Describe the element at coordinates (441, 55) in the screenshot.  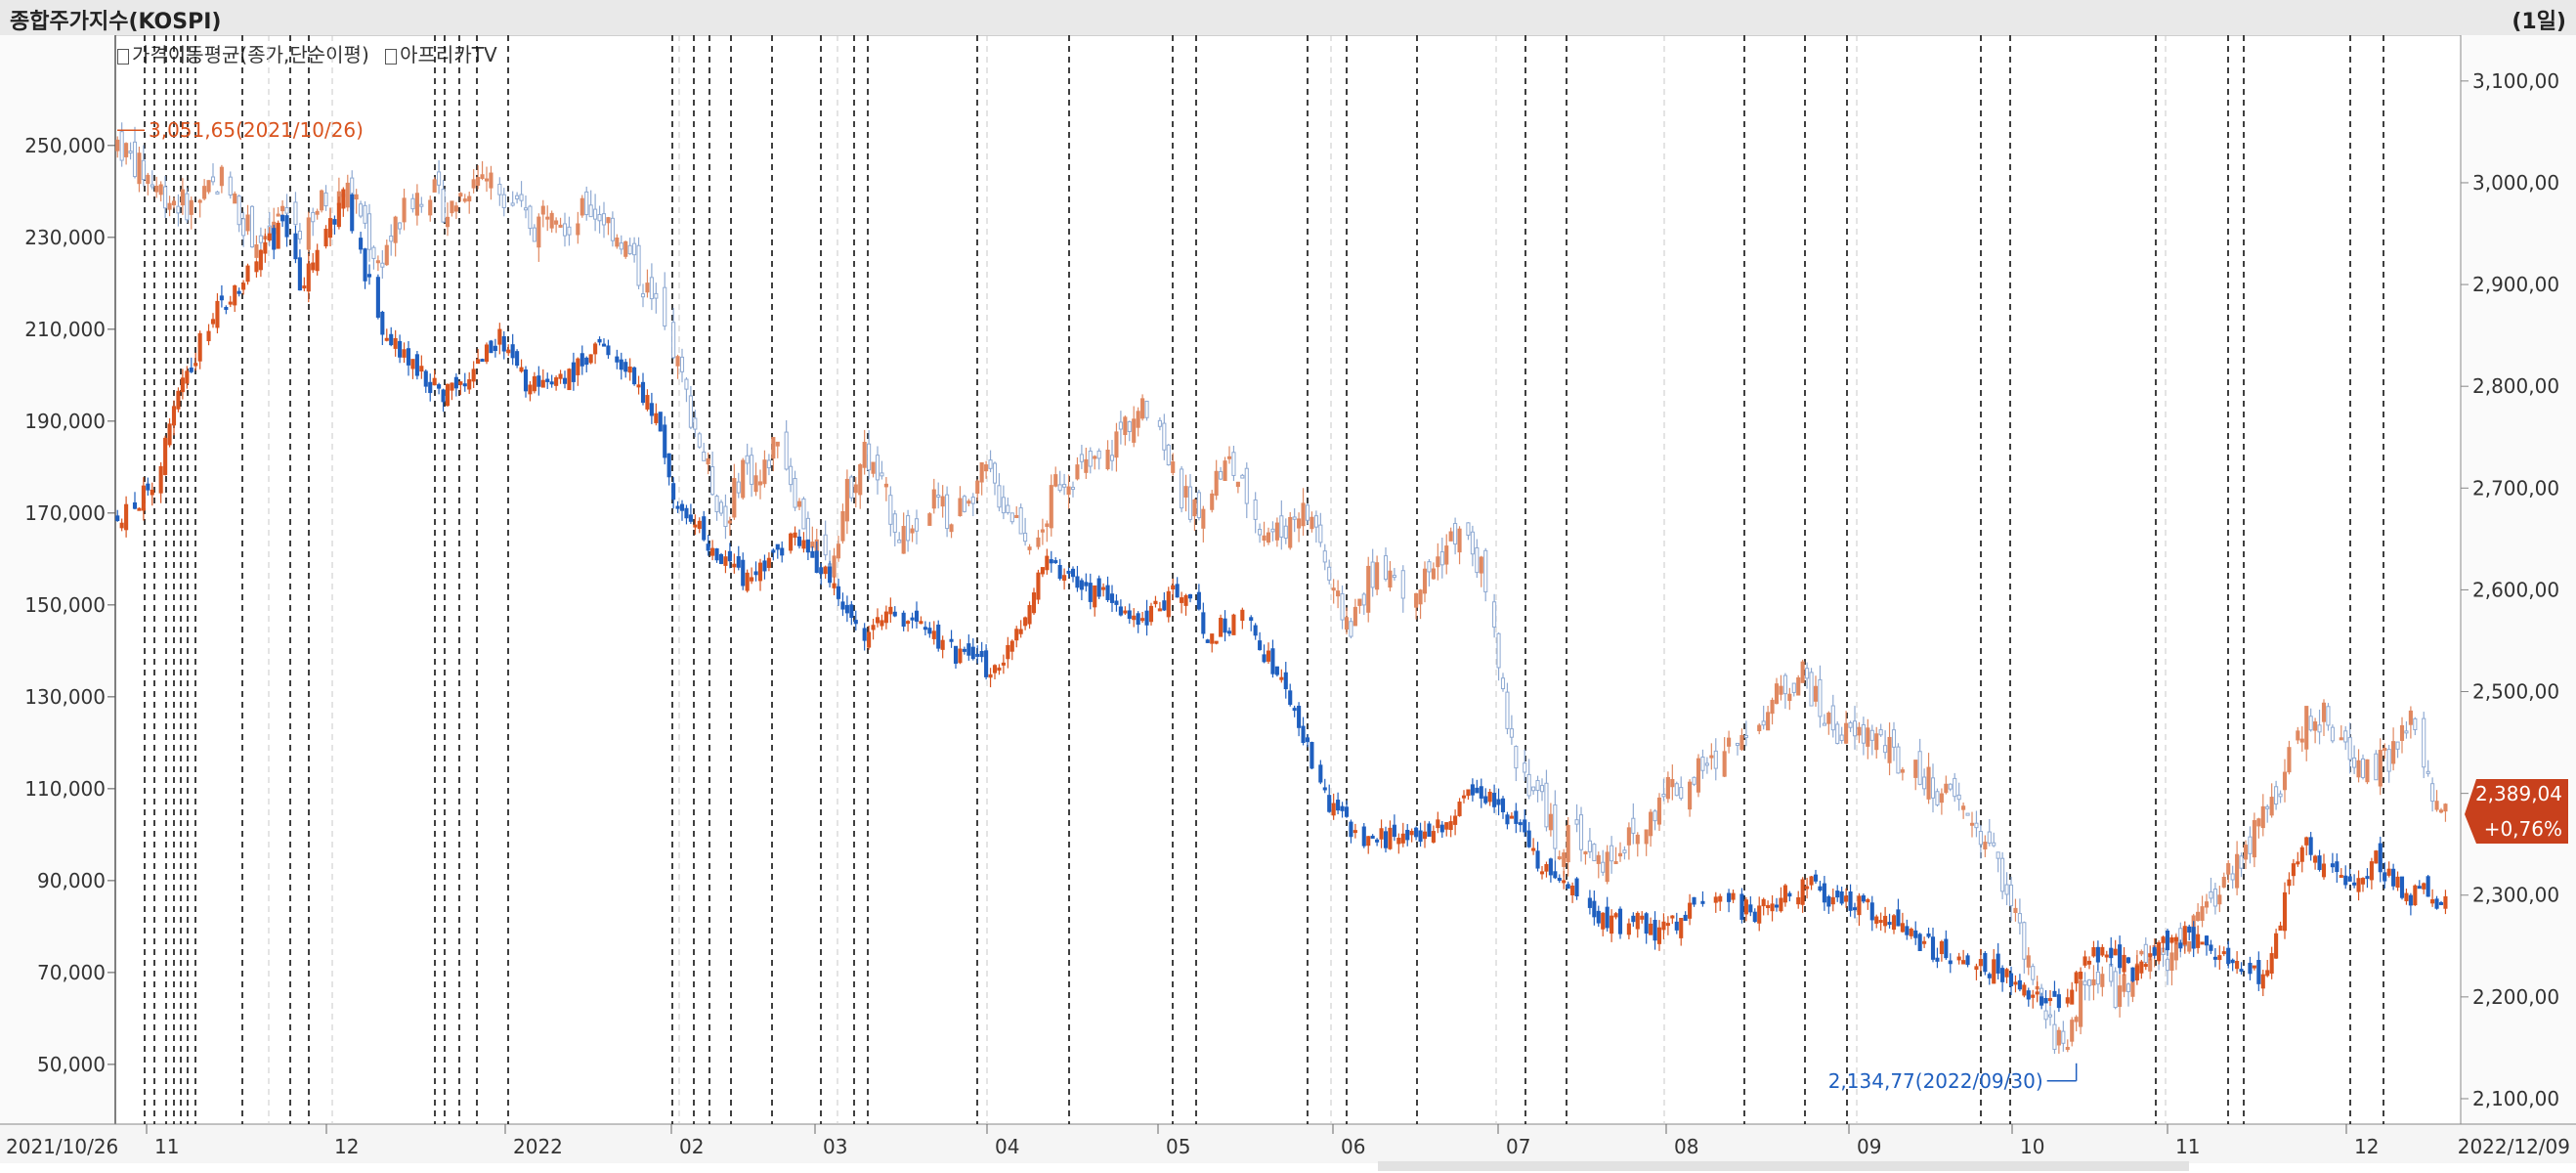
I see `legend-item-stock: 아프리카TV` at that location.